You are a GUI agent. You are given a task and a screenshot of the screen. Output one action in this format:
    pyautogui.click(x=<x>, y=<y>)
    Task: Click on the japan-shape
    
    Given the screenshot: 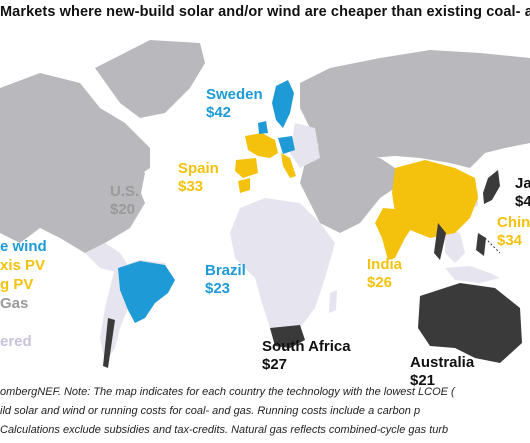 What is the action you would take?
    pyautogui.click(x=491, y=187)
    